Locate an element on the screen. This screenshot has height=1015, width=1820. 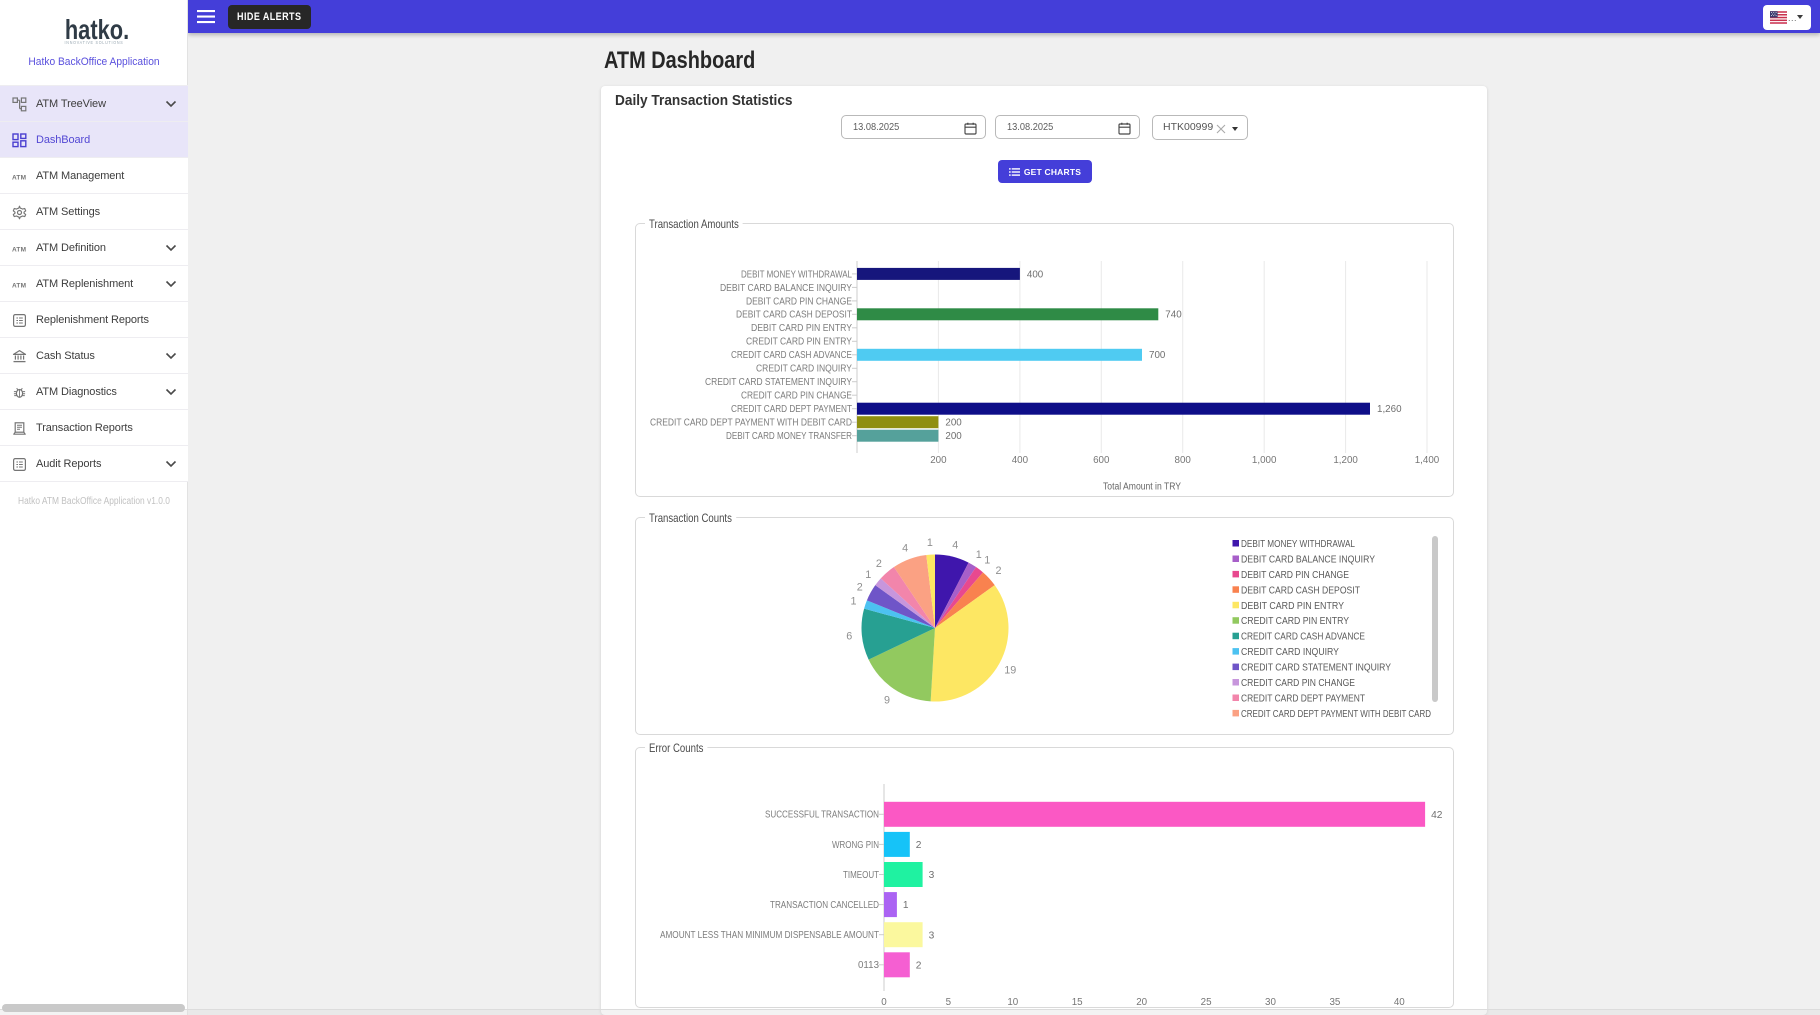
svg-text: DEBIT CARD MONEY TRANSFER is located at coordinates (789, 436).